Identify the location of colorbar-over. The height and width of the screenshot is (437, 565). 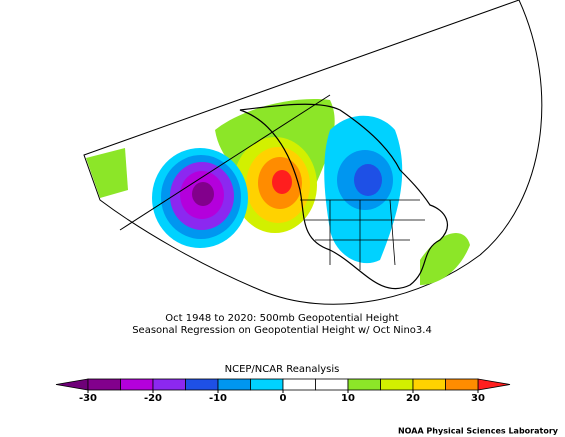
(494, 384).